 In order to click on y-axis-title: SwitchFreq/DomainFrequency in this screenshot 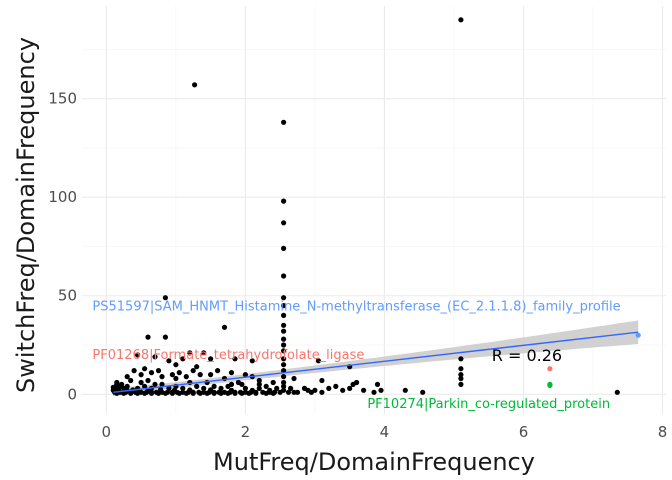, I will do `click(26, 215)`.